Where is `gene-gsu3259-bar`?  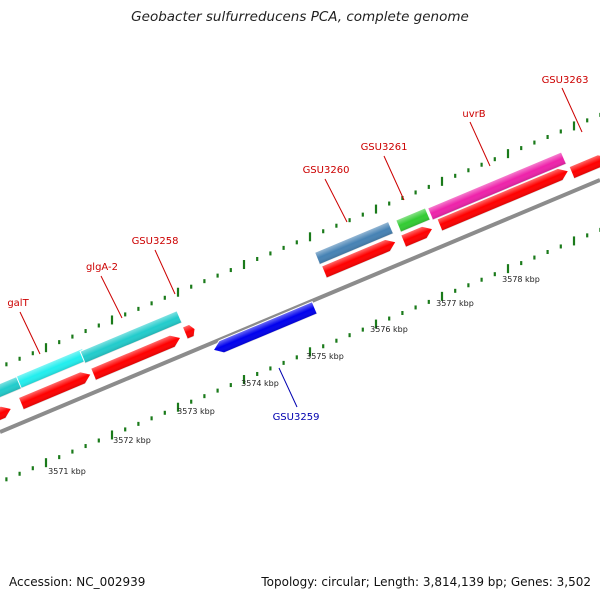 gene-gsu3259-bar is located at coordinates (265, 327).